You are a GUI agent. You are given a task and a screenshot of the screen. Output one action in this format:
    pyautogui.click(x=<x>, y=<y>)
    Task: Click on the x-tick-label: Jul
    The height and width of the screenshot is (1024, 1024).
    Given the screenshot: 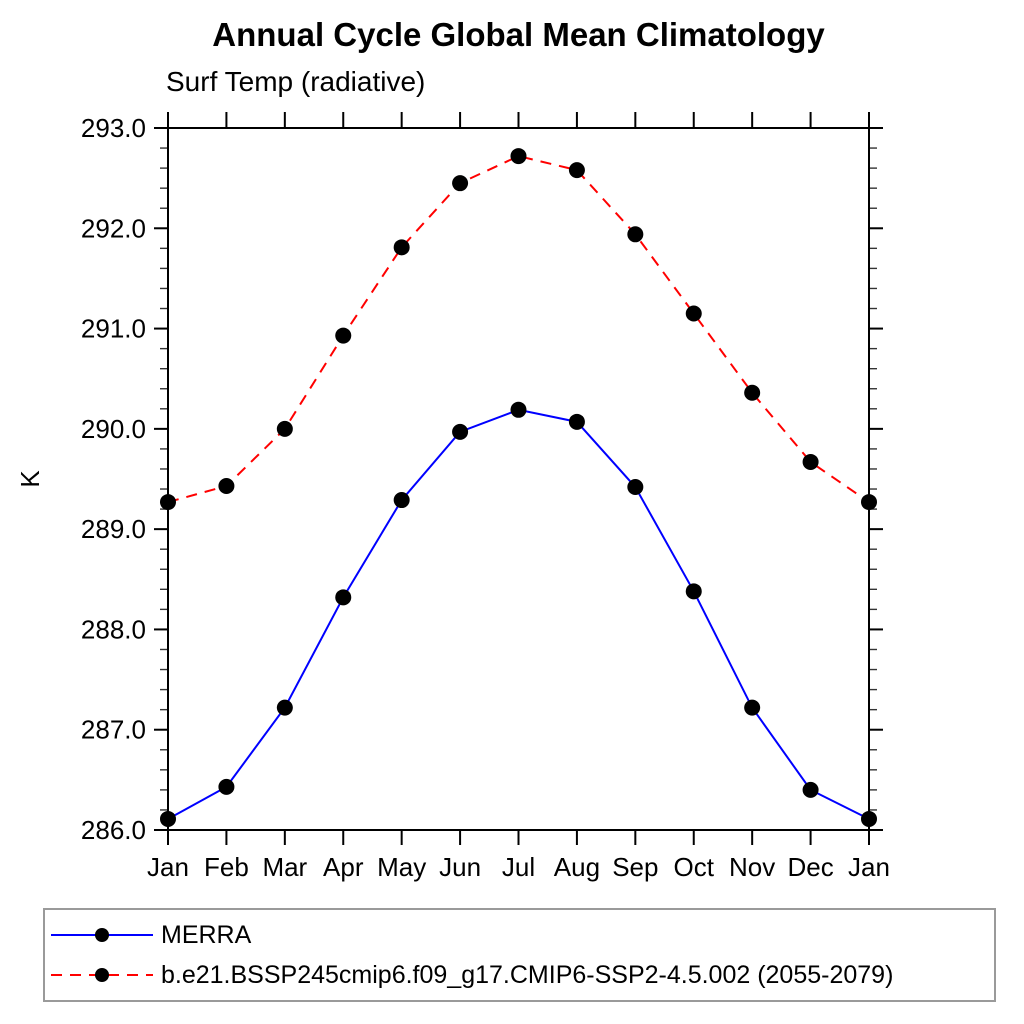 What is the action you would take?
    pyautogui.click(x=518, y=867)
    